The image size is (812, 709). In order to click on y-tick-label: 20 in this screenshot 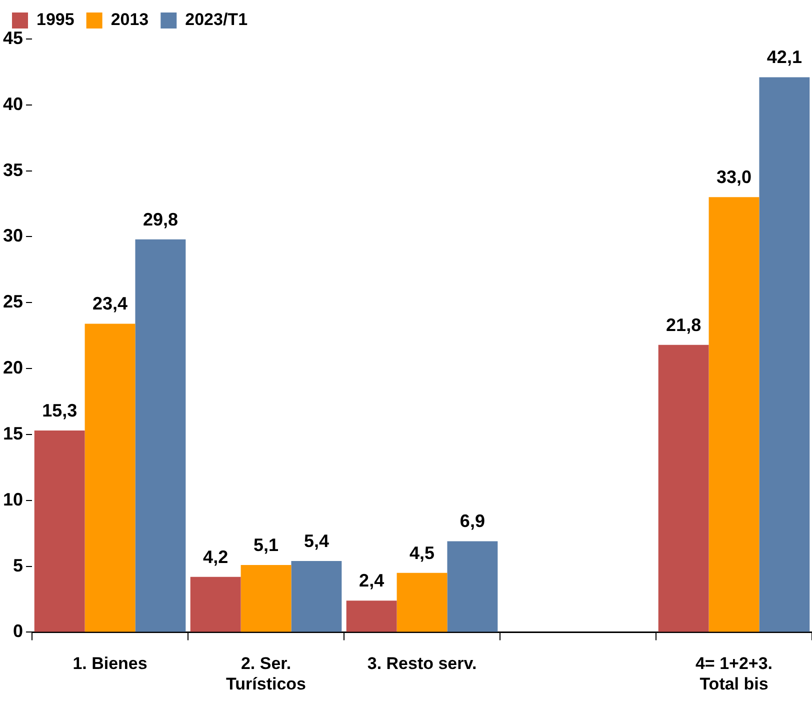, I will do `click(13, 368)`.